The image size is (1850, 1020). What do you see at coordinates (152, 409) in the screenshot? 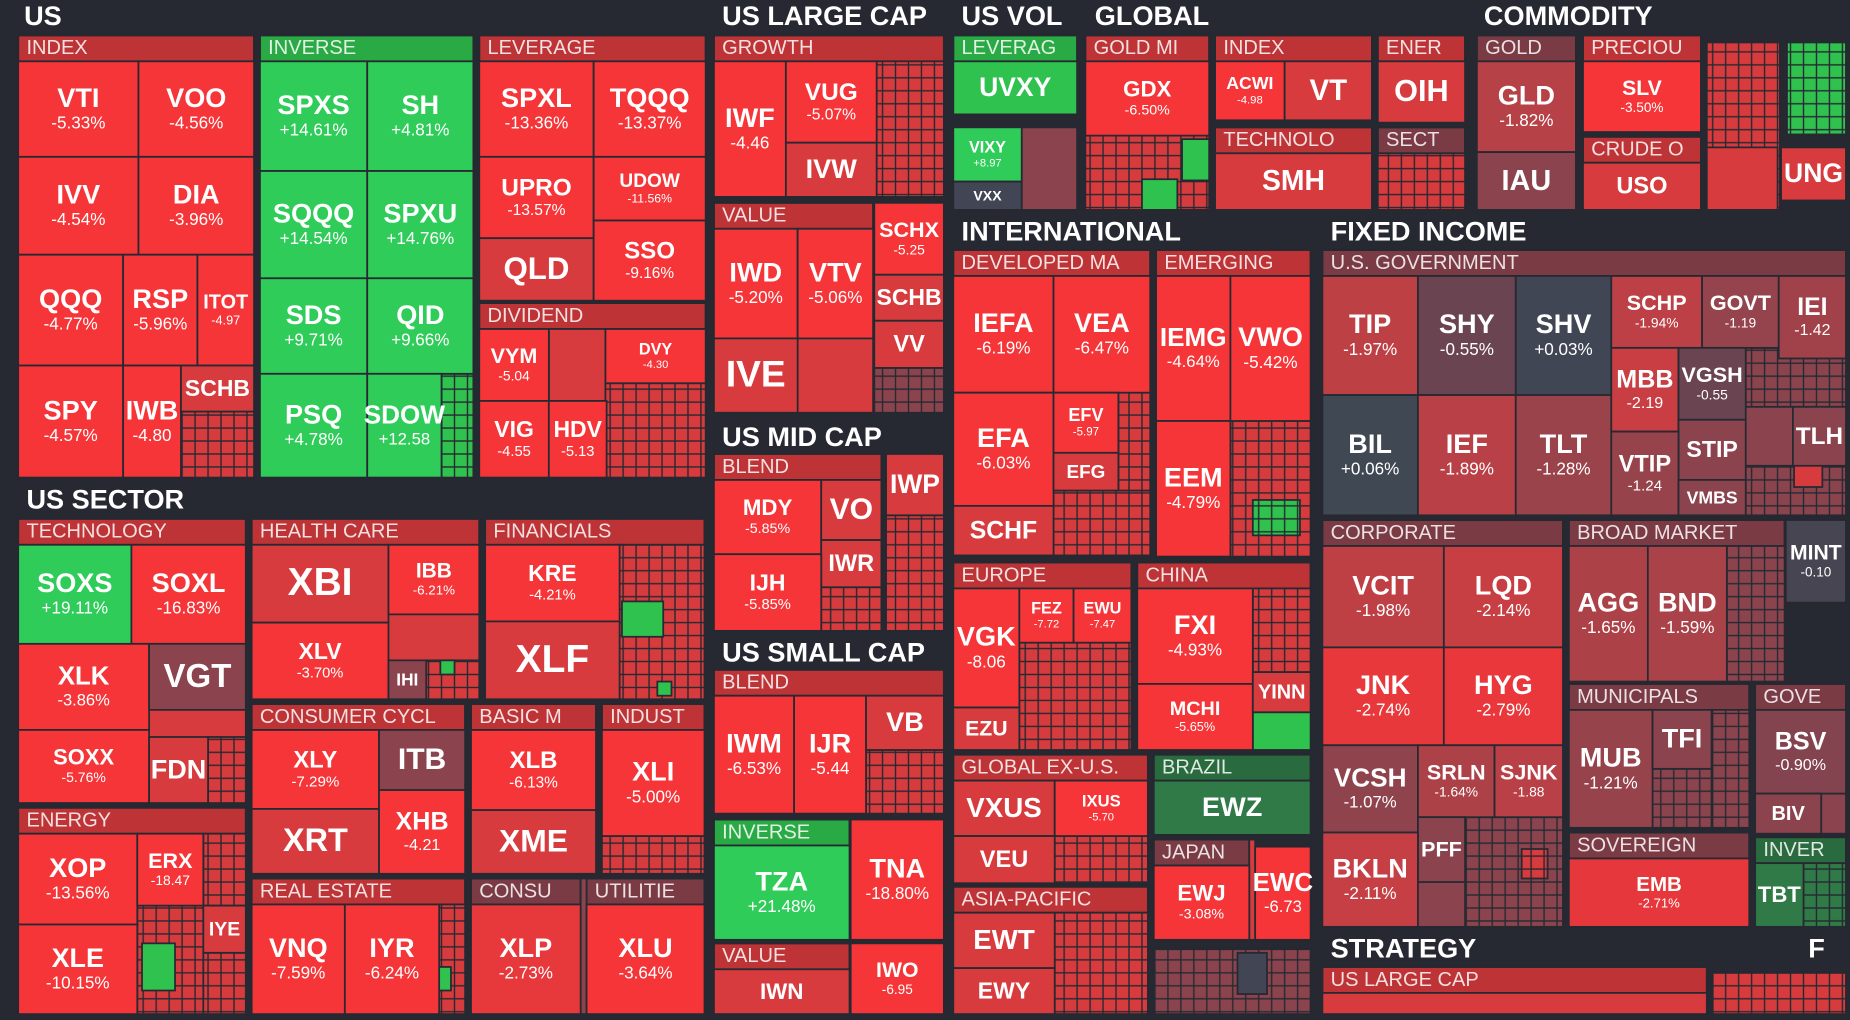
I see `tile-ticker: IWB` at bounding box center [152, 409].